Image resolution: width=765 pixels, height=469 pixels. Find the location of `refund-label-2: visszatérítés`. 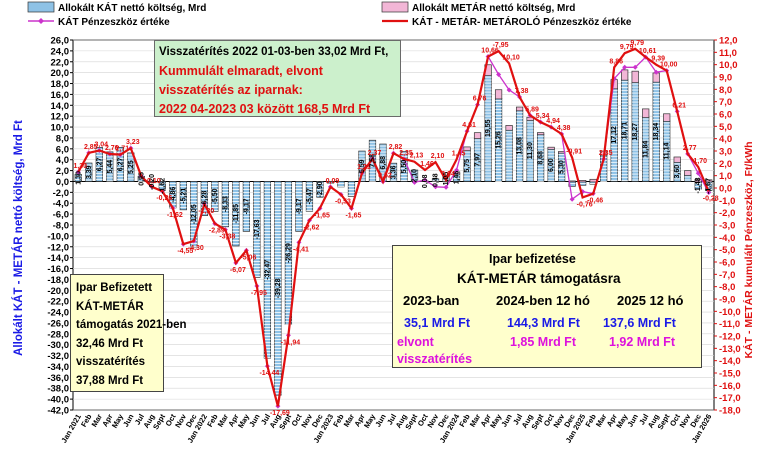

refund-label-2: visszatérítés is located at coordinates (435, 359).